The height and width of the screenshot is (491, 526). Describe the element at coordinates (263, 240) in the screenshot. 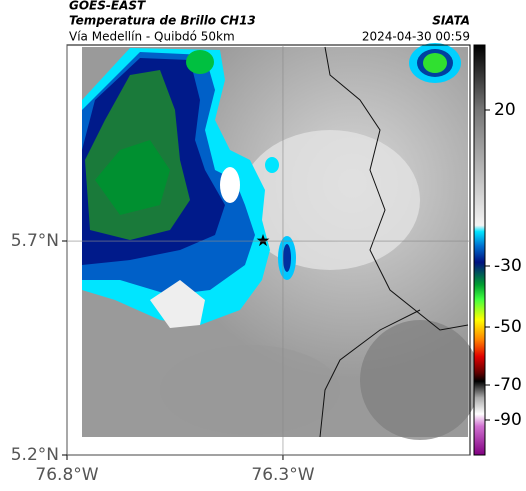

I see `location-marker` at that location.